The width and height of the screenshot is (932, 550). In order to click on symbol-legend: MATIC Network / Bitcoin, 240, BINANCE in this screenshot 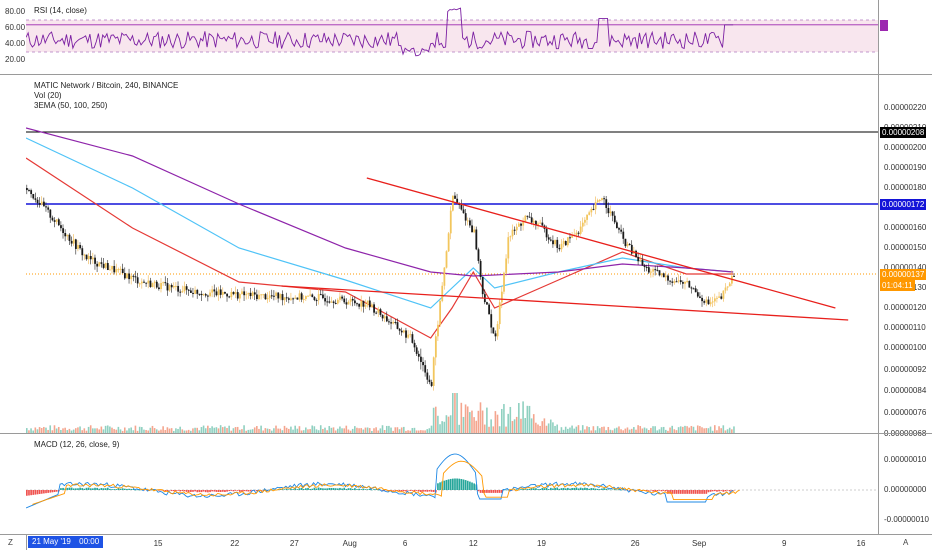, I will do `click(106, 85)`.